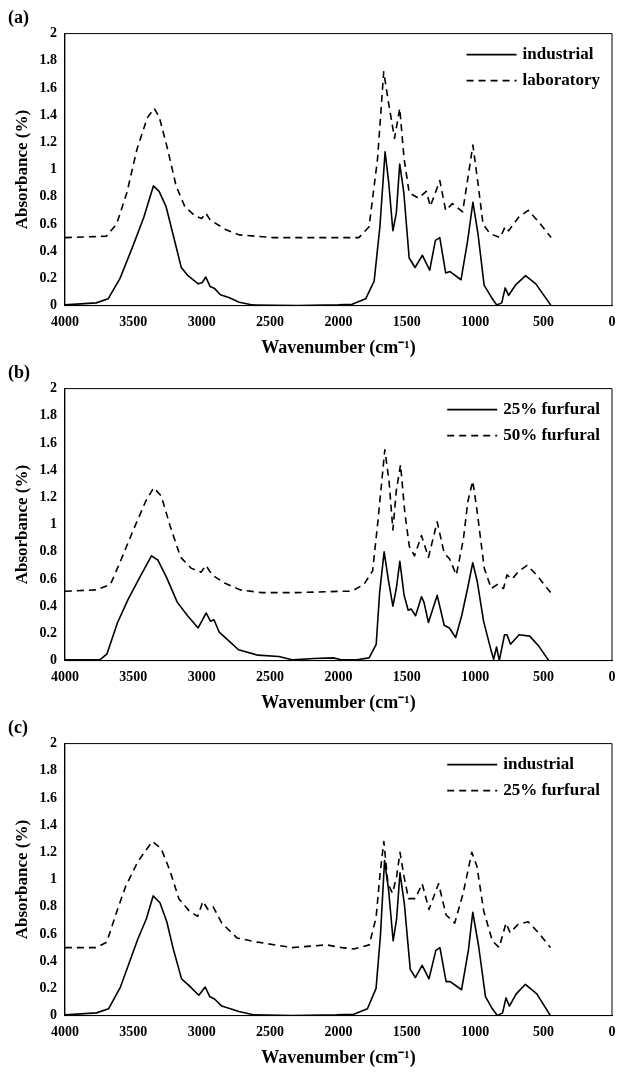  What do you see at coordinates (552, 434) in the screenshot?
I see `legend-label: 50% furfural` at bounding box center [552, 434].